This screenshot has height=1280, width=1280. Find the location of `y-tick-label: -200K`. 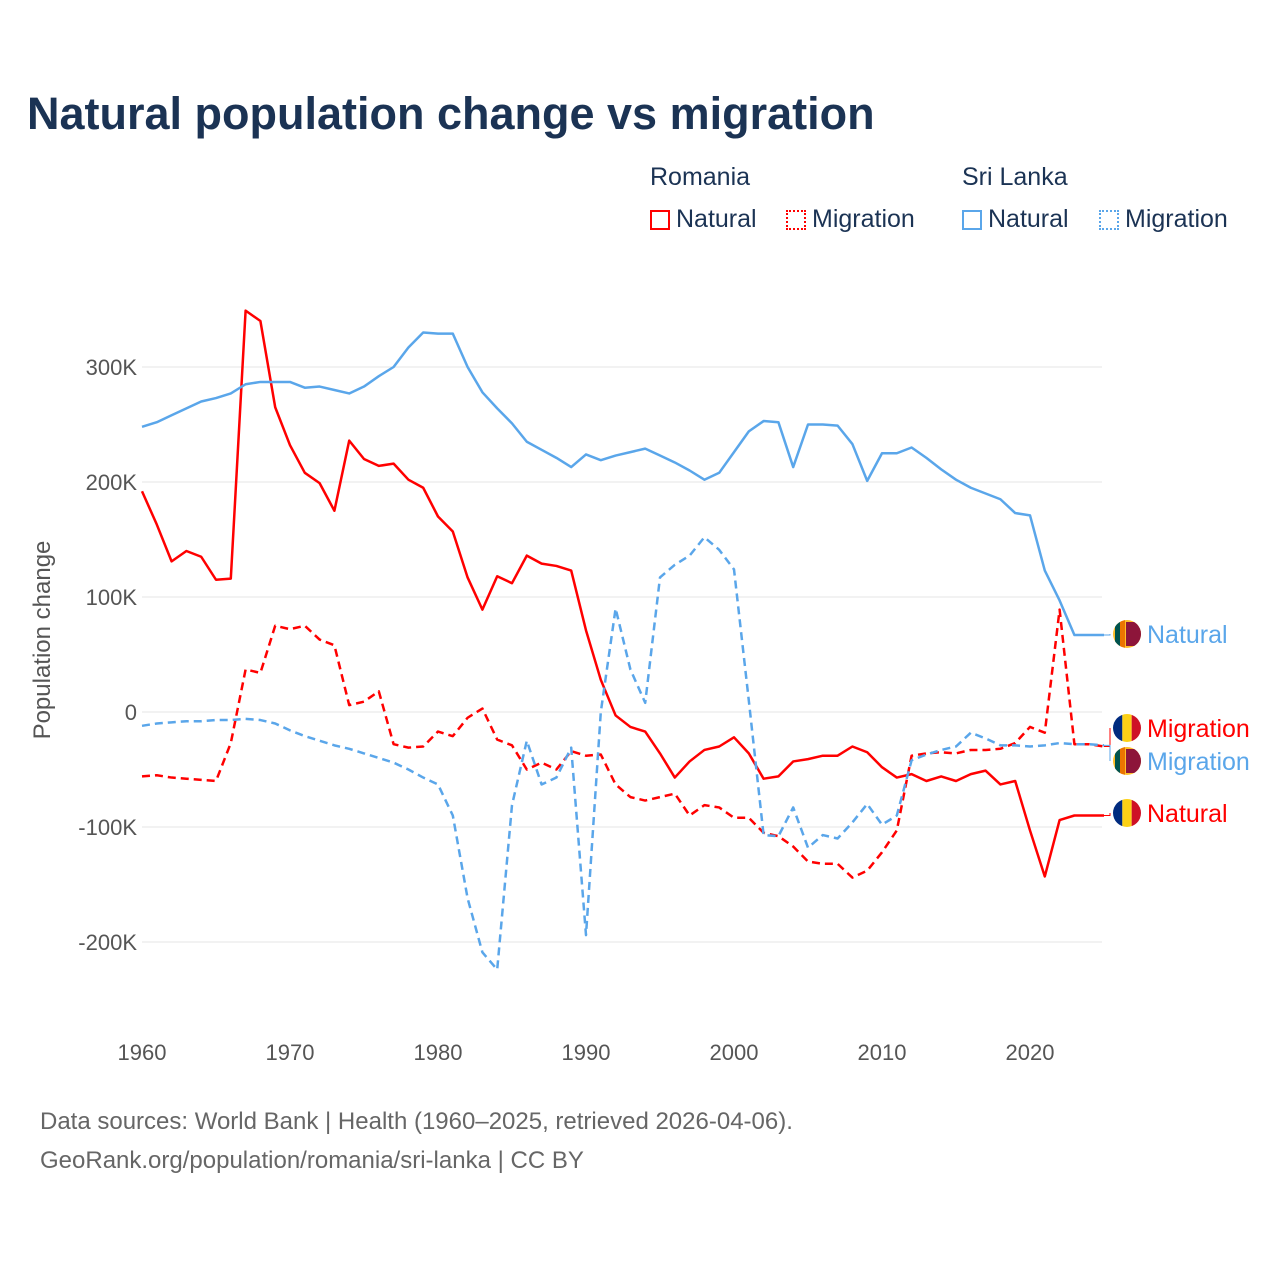

y-tick-label: -200K is located at coordinates (107, 942).